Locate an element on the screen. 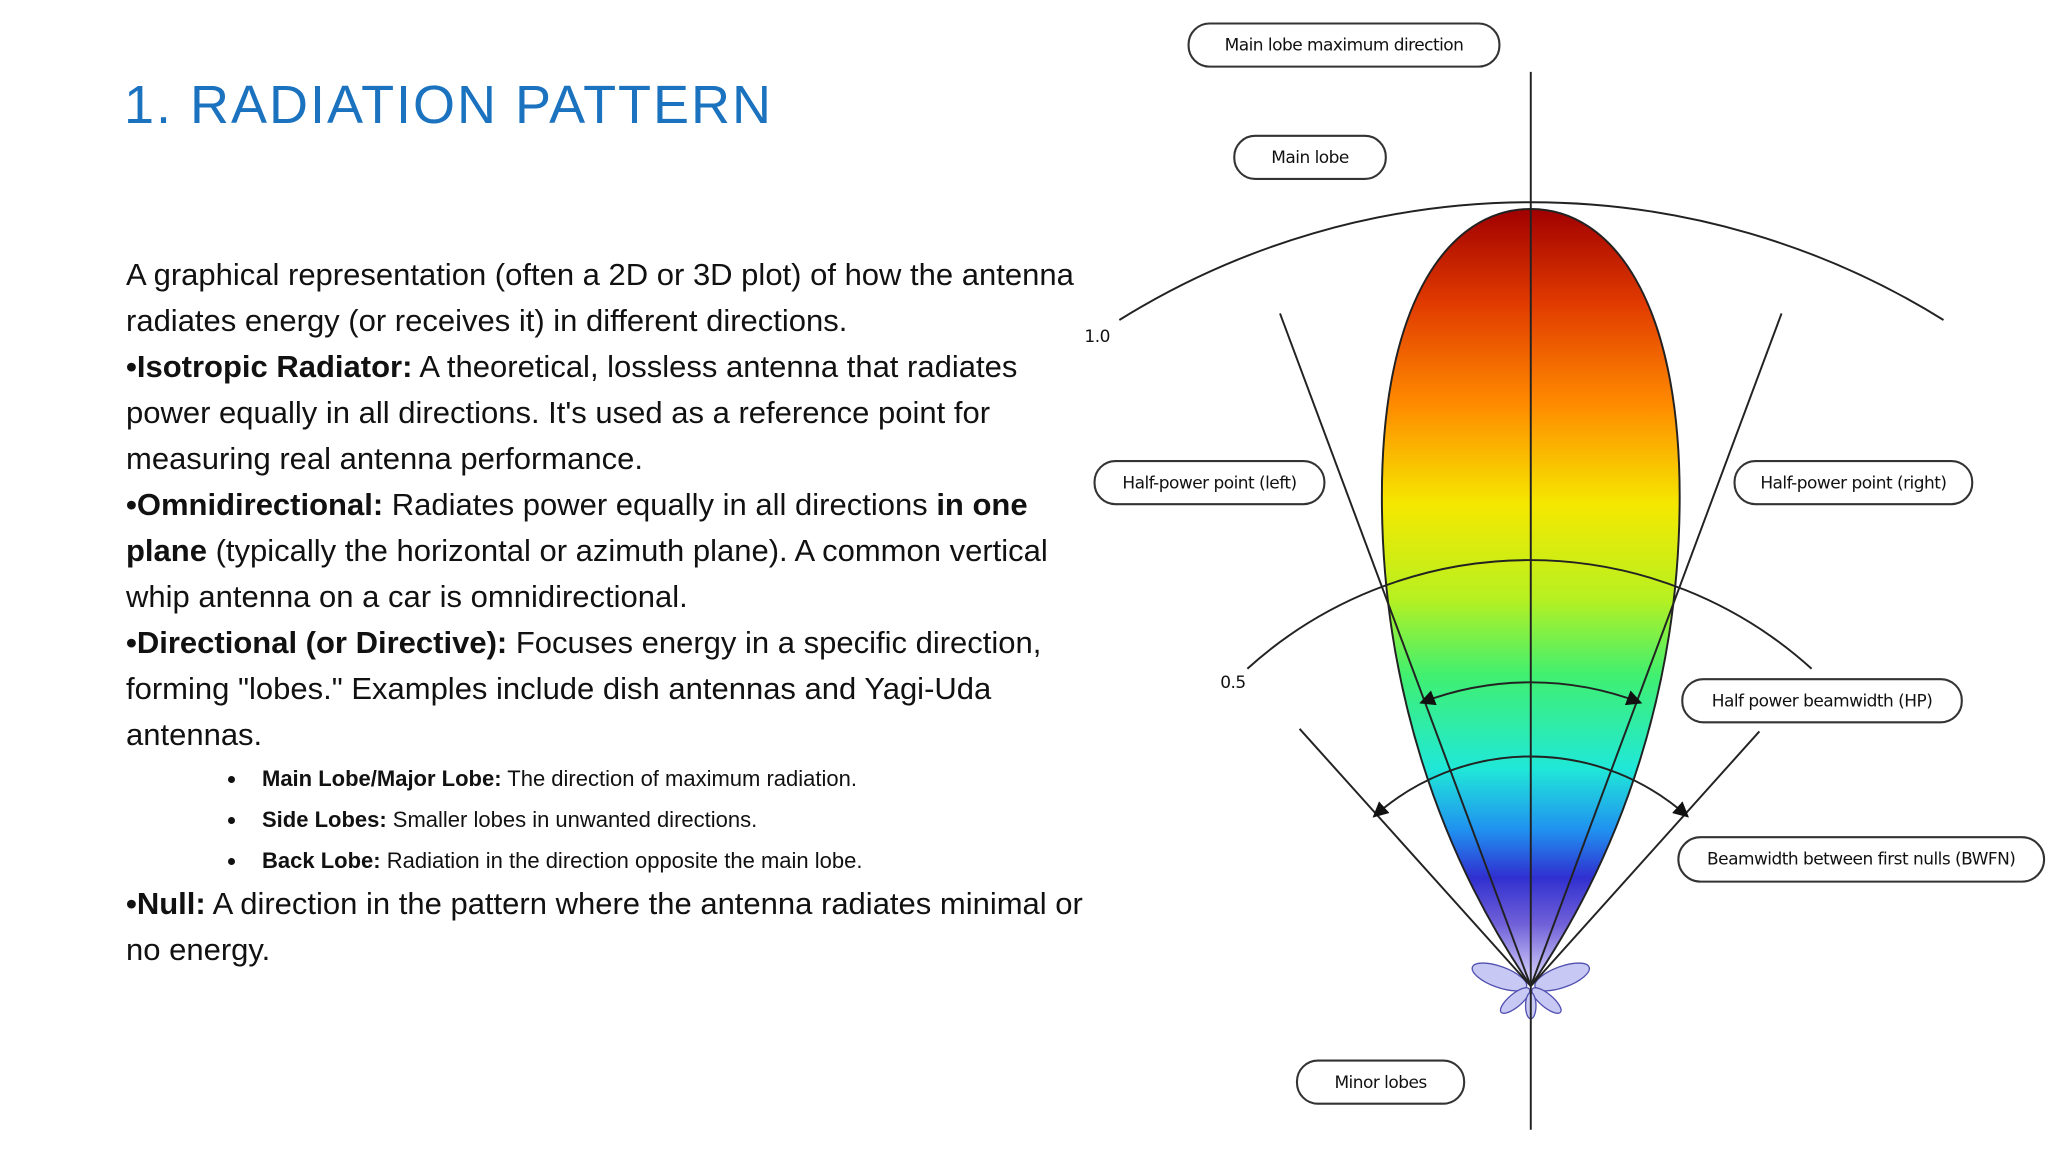 Image resolution: width=2048 pixels, height=1152 pixels. label-pill: Minor lobes is located at coordinates (1380, 1082).